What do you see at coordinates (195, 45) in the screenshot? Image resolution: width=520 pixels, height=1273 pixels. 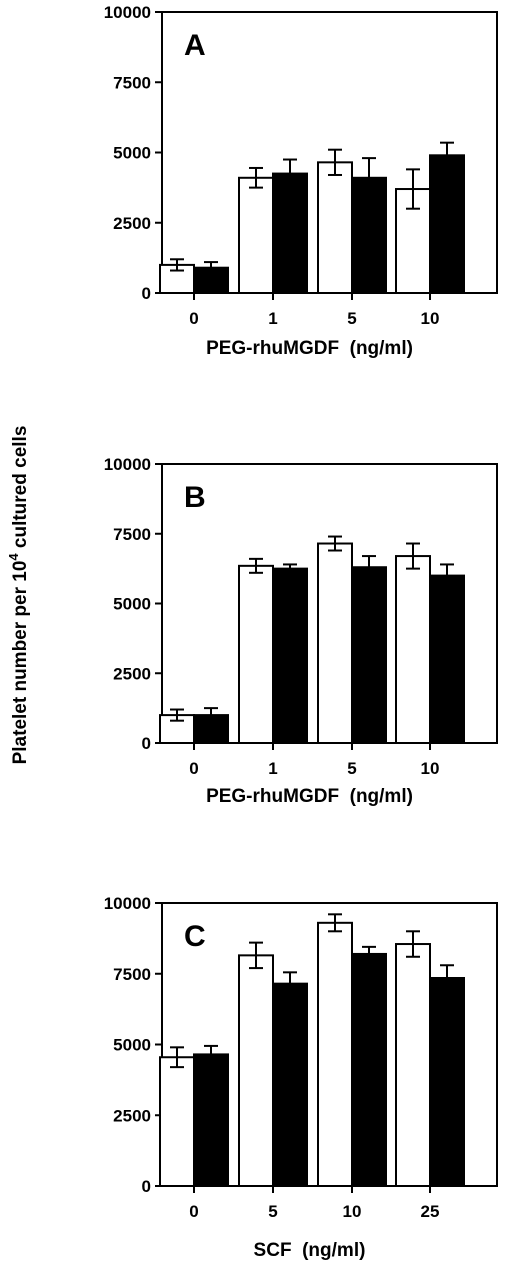 I see `panel-letter: A` at bounding box center [195, 45].